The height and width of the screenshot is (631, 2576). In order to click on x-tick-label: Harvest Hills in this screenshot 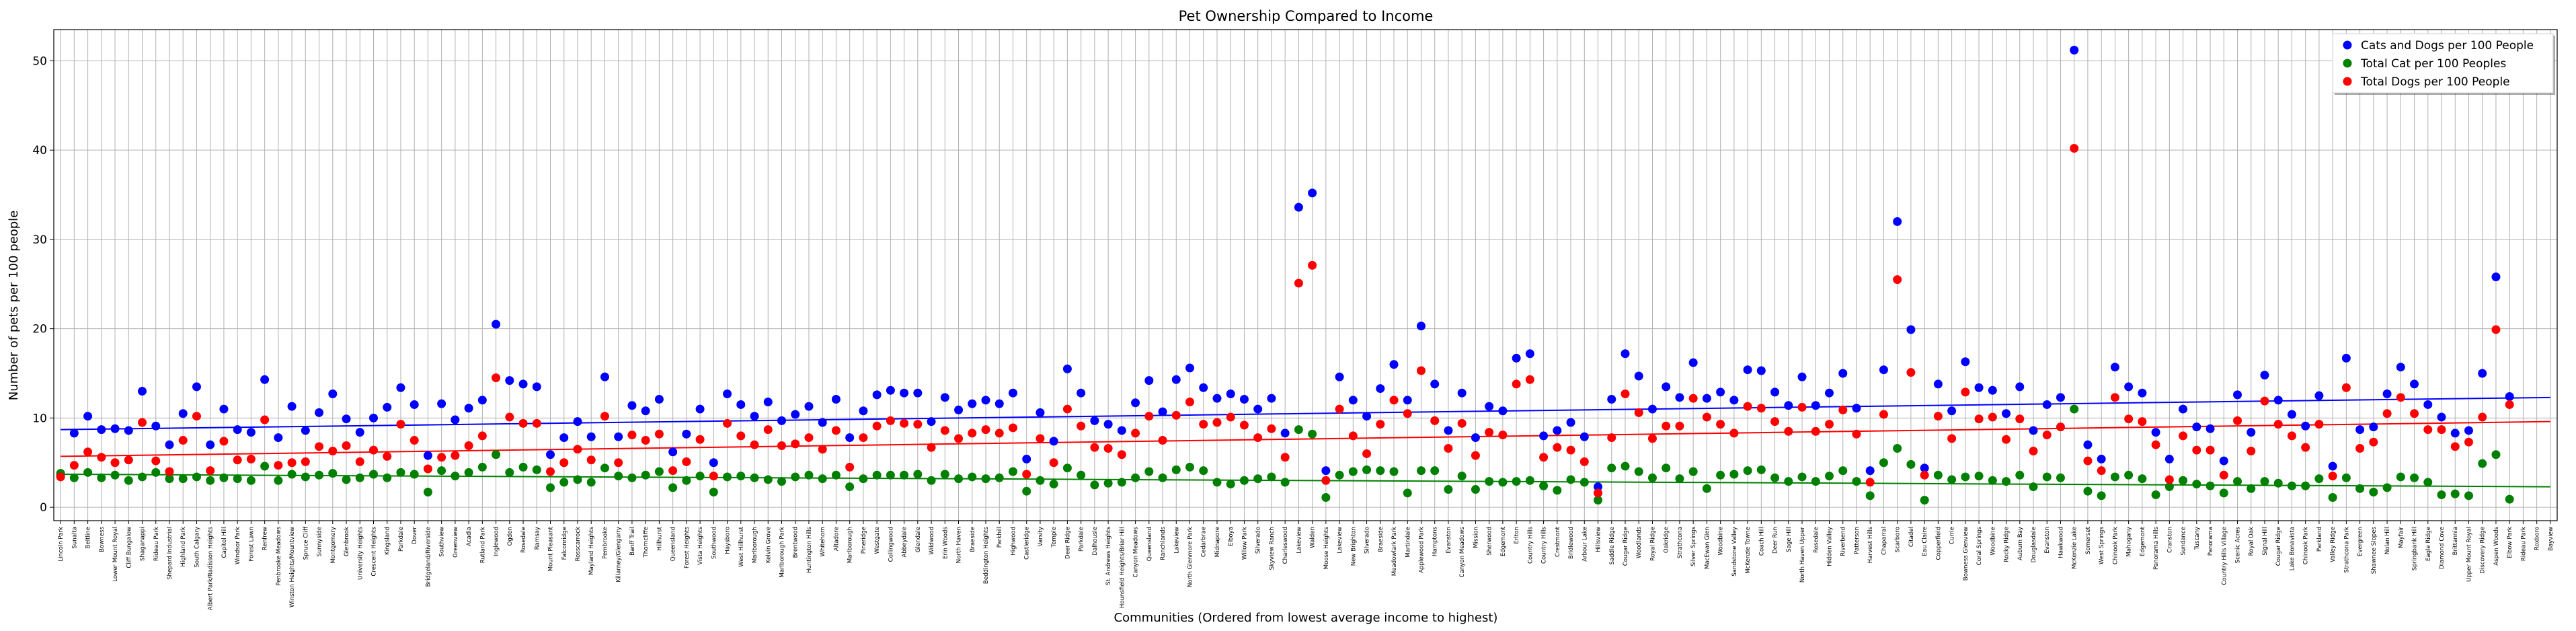, I will do `click(1871, 544)`.